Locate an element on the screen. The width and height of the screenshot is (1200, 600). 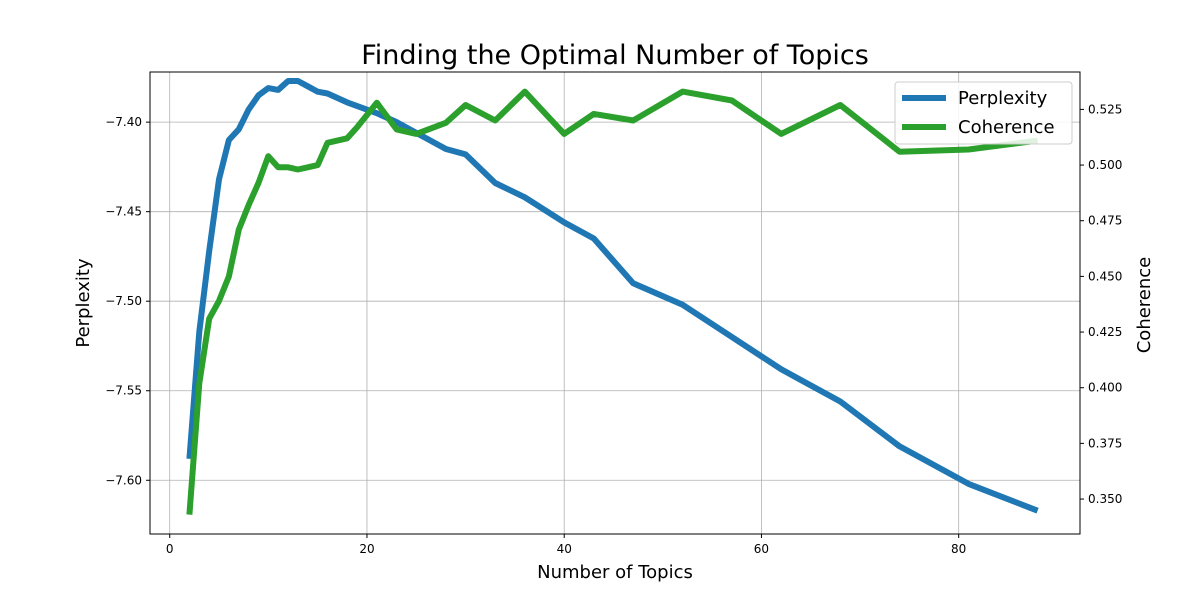
x-tick-label: 20 is located at coordinates (366, 549).